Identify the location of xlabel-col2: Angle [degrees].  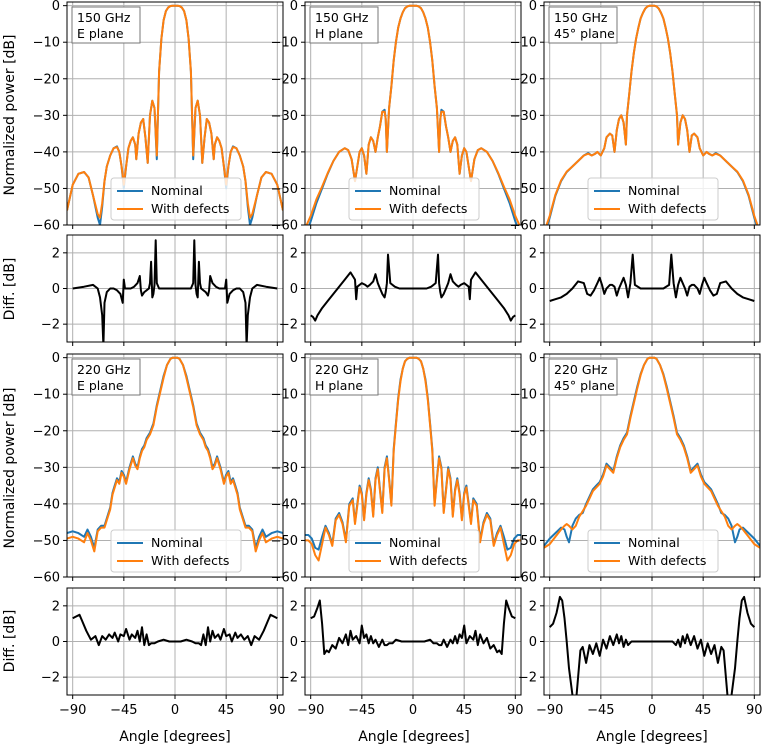
(414, 737).